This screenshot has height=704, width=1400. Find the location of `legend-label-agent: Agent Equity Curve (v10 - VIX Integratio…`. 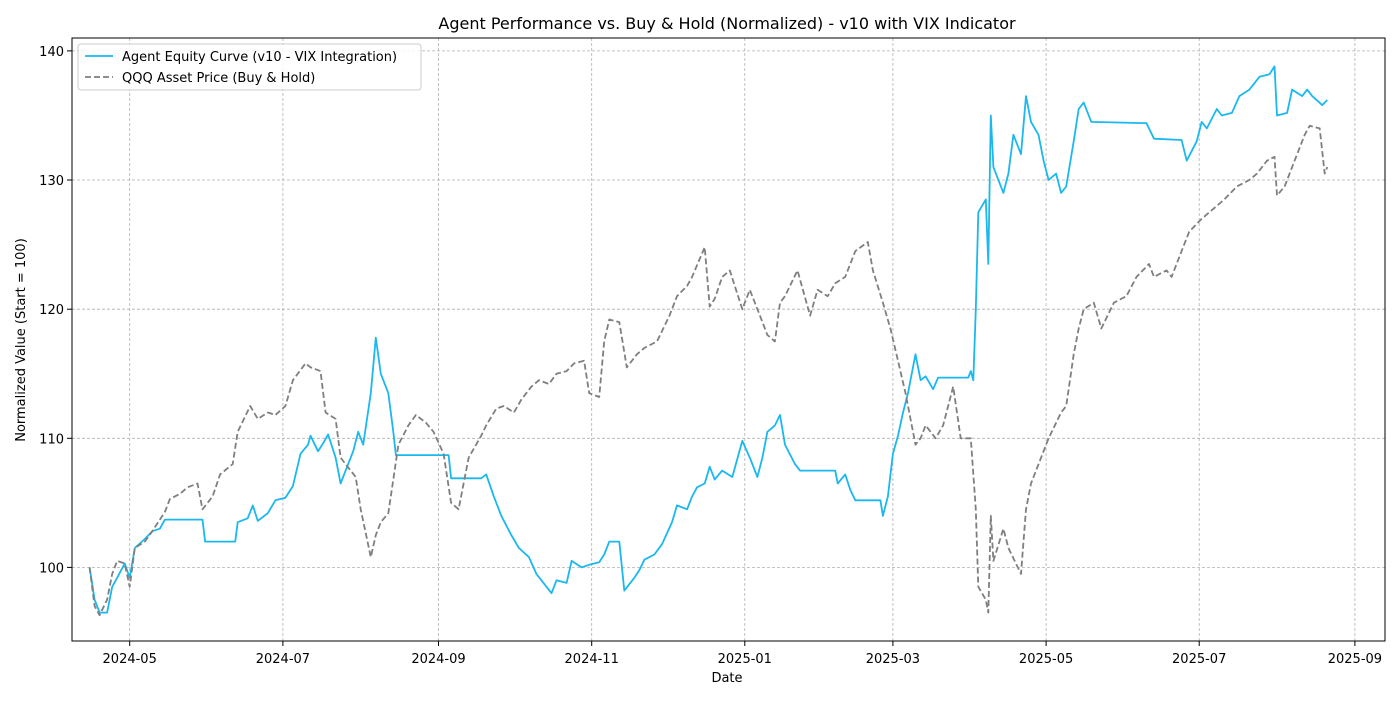

legend-label-agent: Agent Equity Curve (v10 - VIX Integratio… is located at coordinates (259, 57).